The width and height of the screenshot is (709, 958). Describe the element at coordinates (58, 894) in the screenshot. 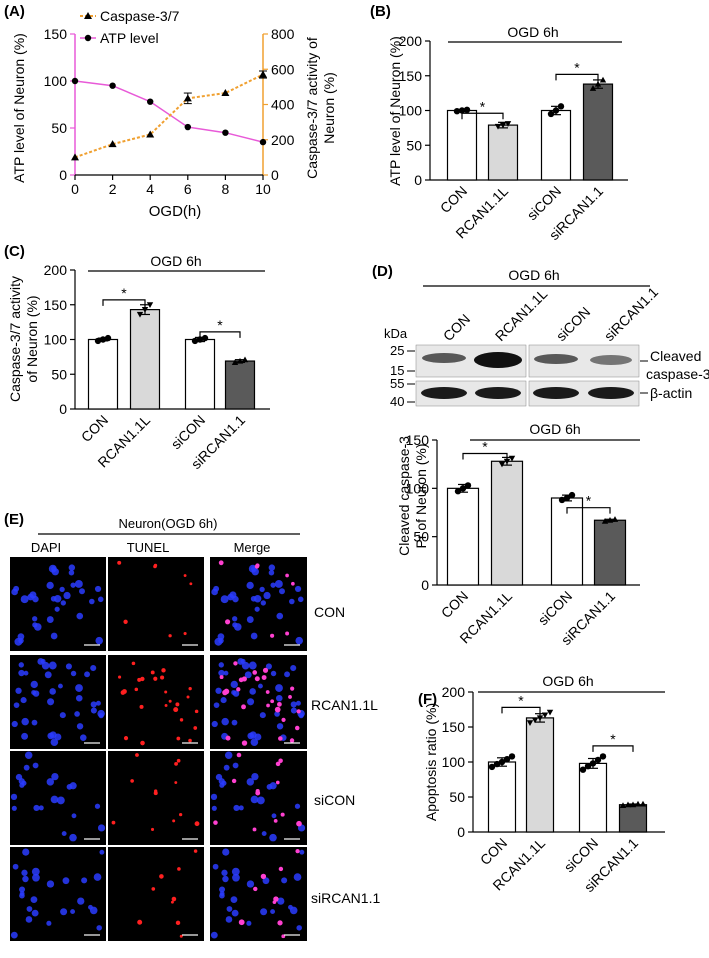

I see `micrograph-tile` at that location.